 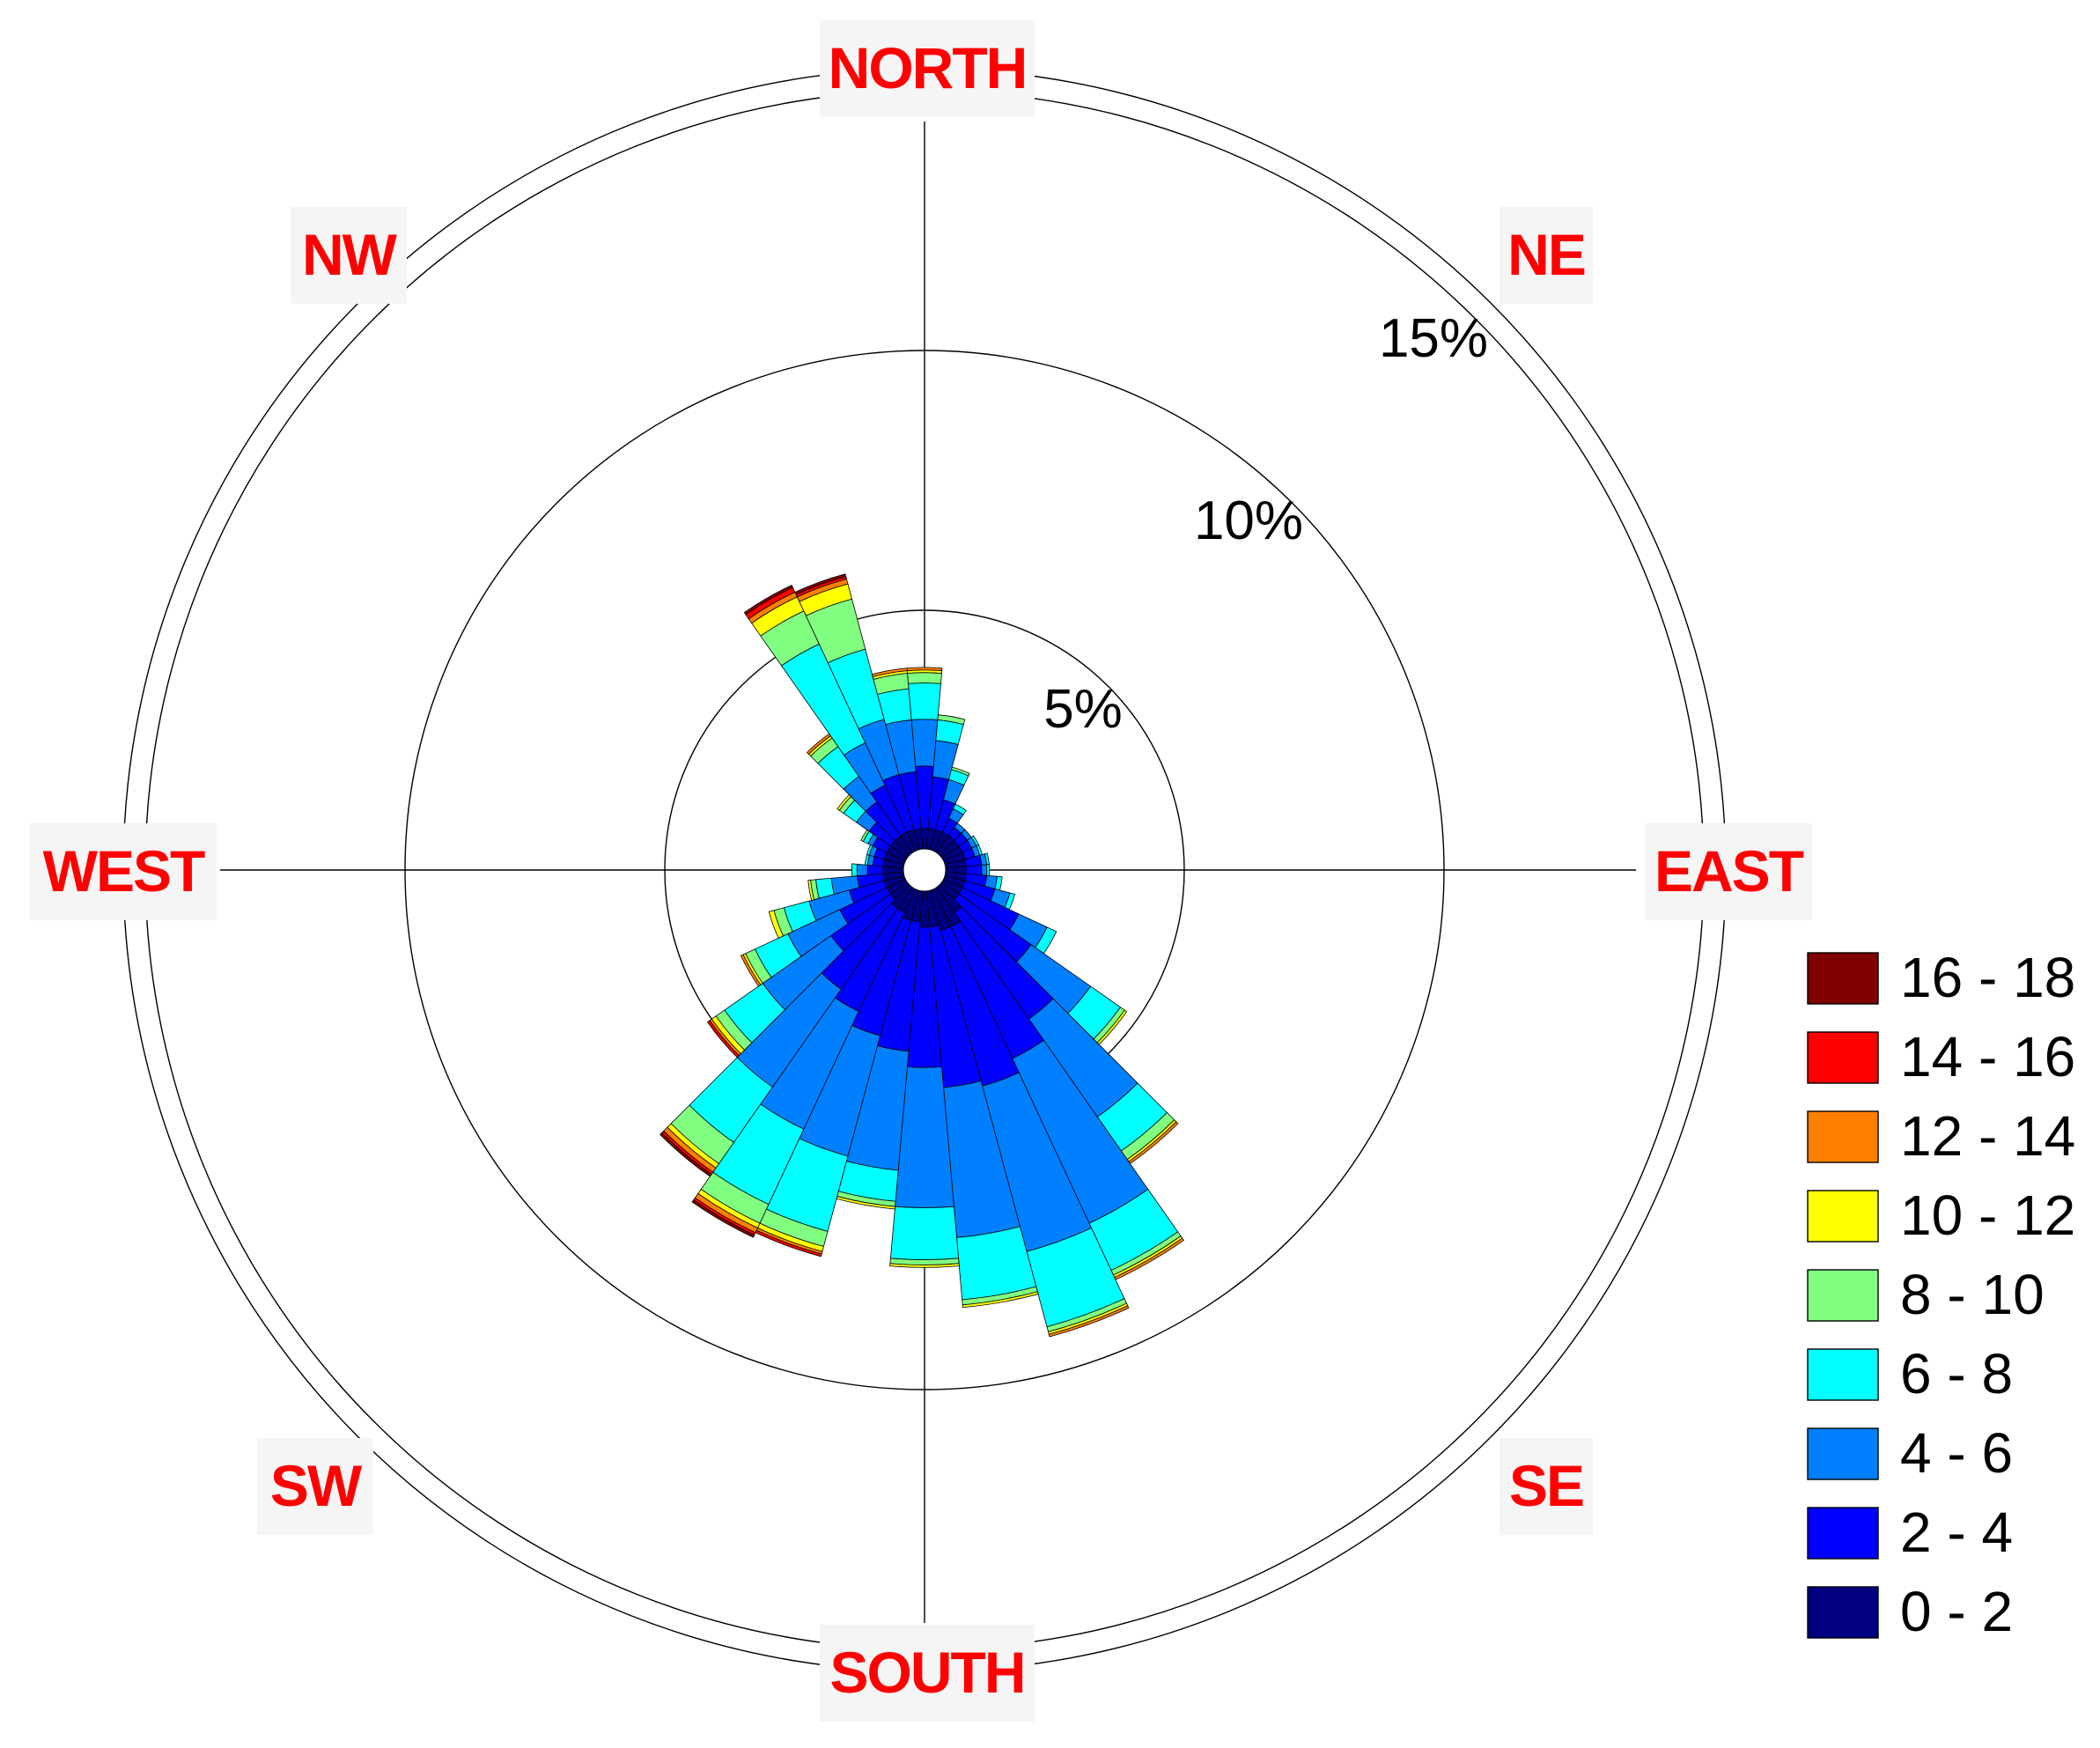 I want to click on ring-label-15: 15%, so click(x=1433, y=338).